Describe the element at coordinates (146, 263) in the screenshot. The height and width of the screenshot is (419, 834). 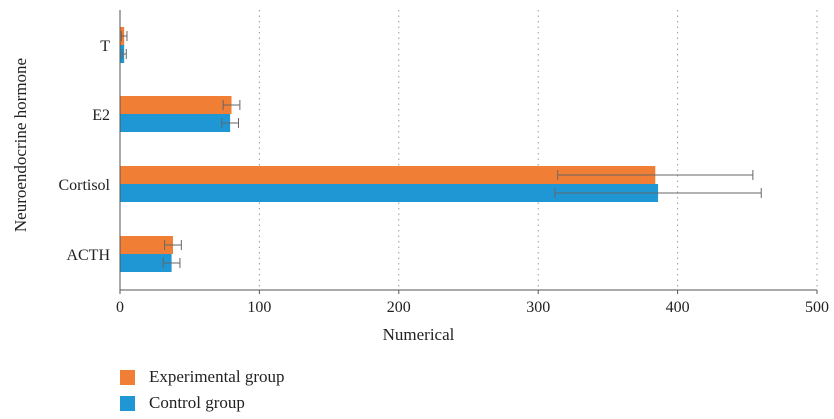
I see `bar-control-acth` at that location.